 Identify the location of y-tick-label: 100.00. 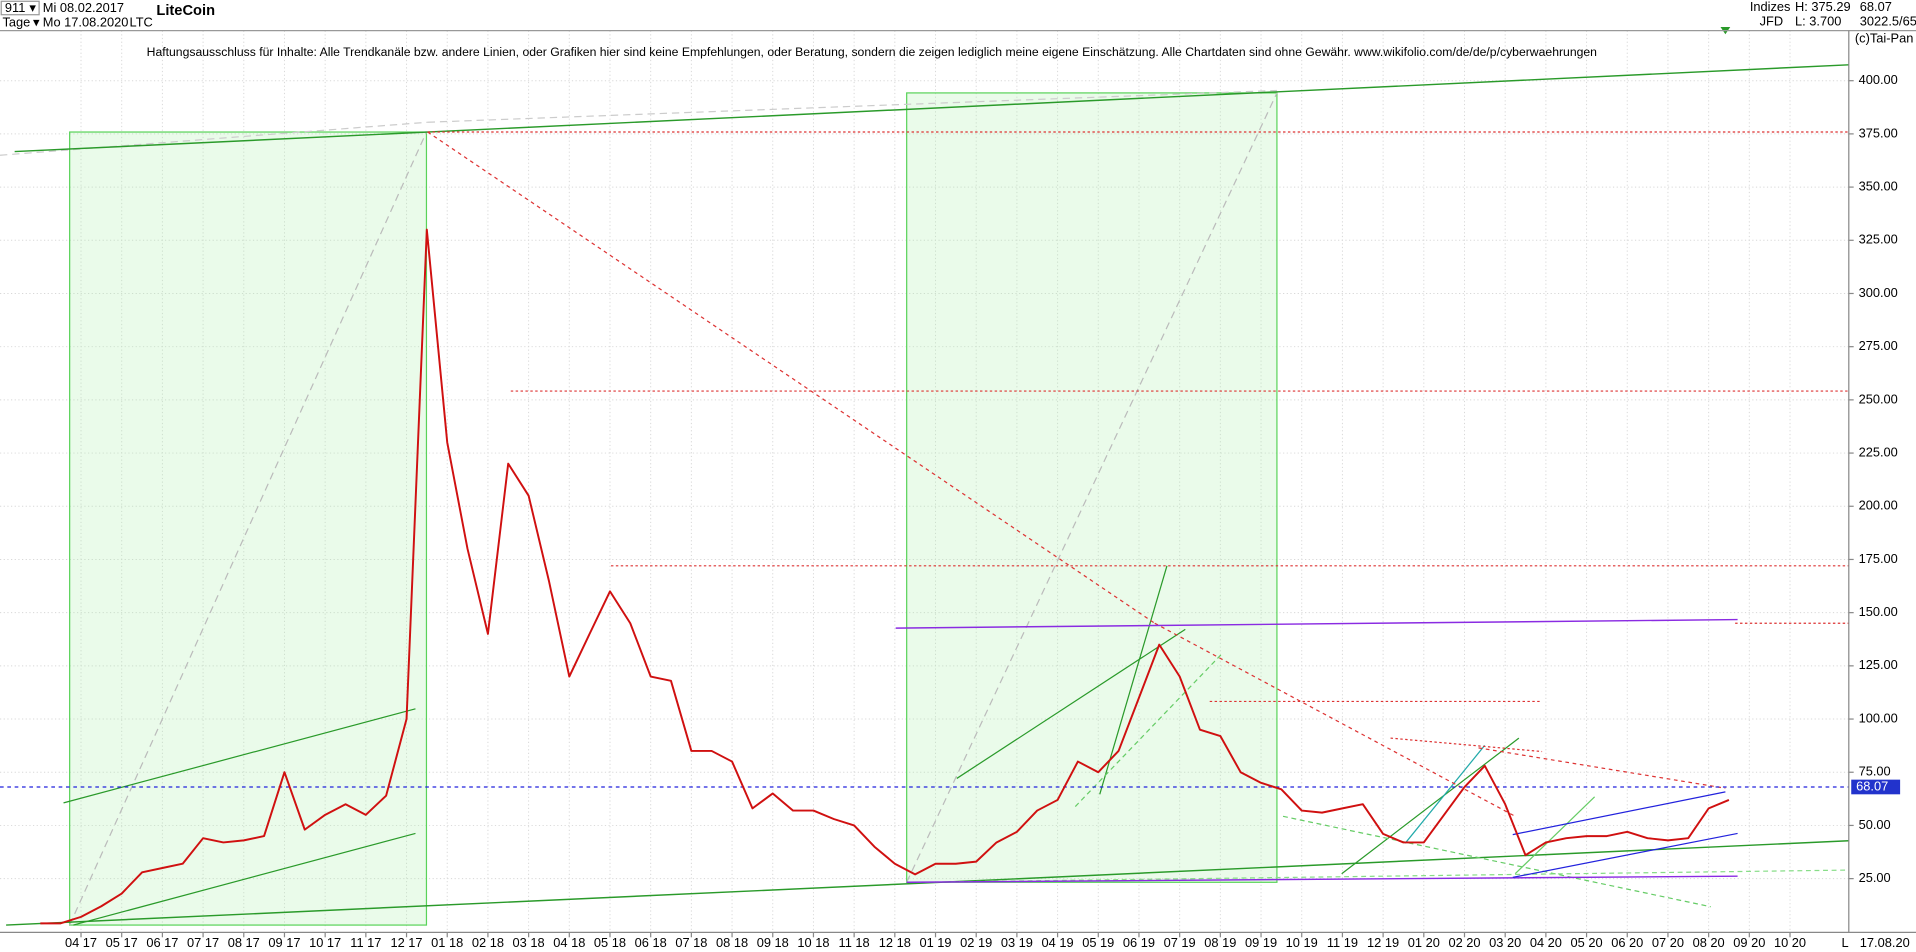
(1878, 717).